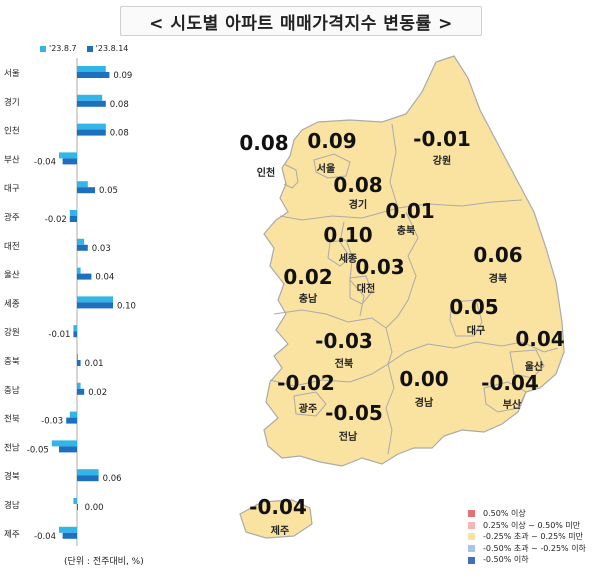 This screenshot has height=586, width=610. I want to click on map-legend-item: 0.25% 이상 ~ 0.50% 미만, so click(527, 526).